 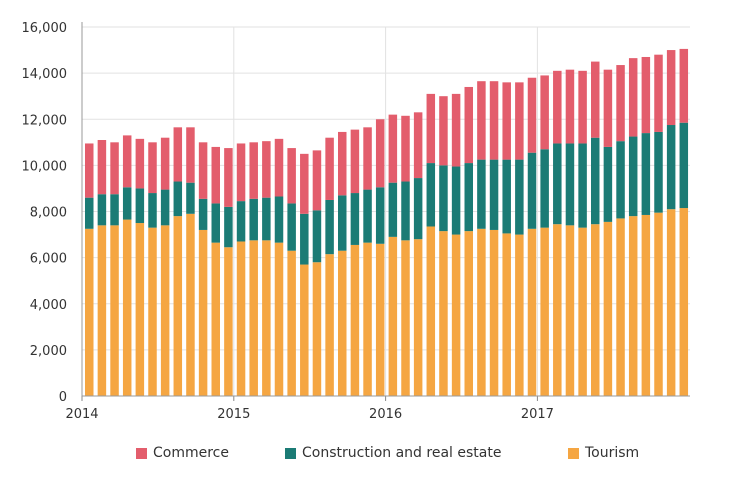 I want to click on x-tick-label: 2016, so click(x=385, y=414).